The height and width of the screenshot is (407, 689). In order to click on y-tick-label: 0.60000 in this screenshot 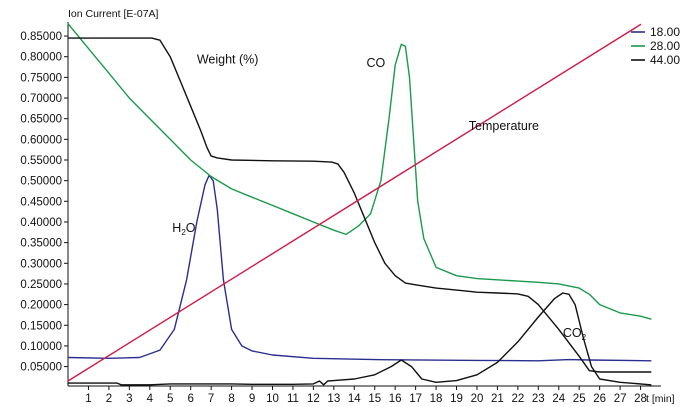, I will do `click(41, 140)`.